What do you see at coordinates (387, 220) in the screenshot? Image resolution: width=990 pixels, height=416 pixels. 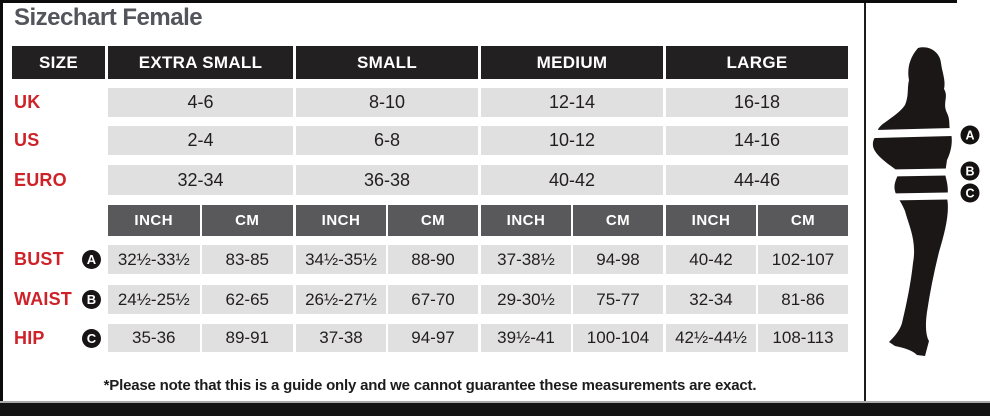 I see `units-small: INCH CM` at bounding box center [387, 220].